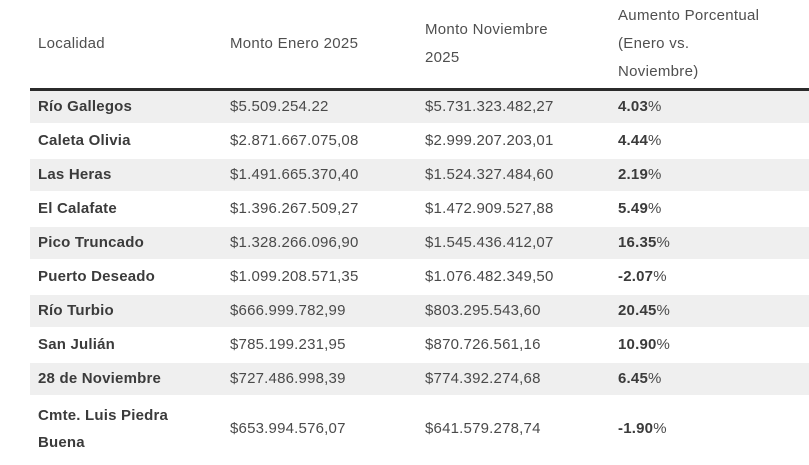 This screenshot has width=809, height=465. Describe the element at coordinates (709, 175) in the screenshot. I see `cell-aumento: 2.19%` at that location.